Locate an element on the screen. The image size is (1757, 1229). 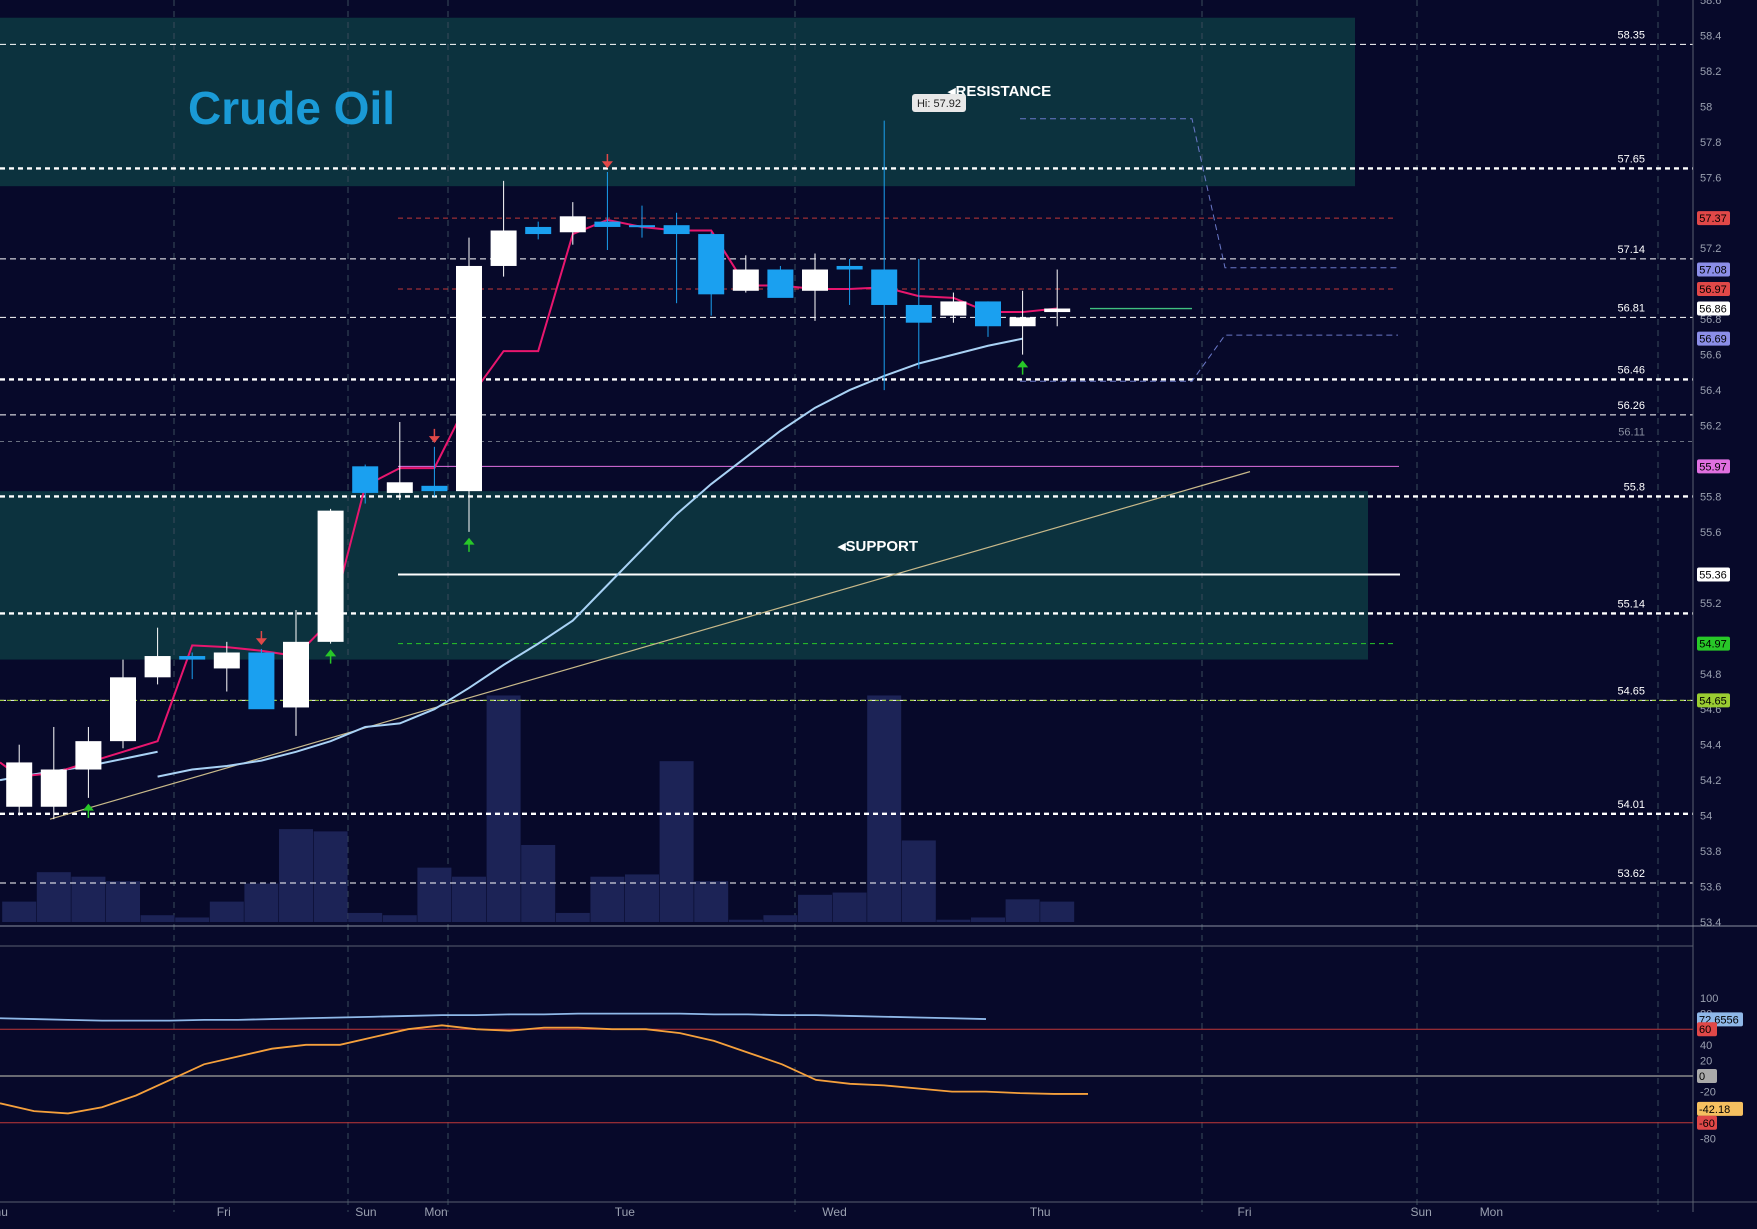
price-tag-label: 56.69 is located at coordinates (1713, 340).